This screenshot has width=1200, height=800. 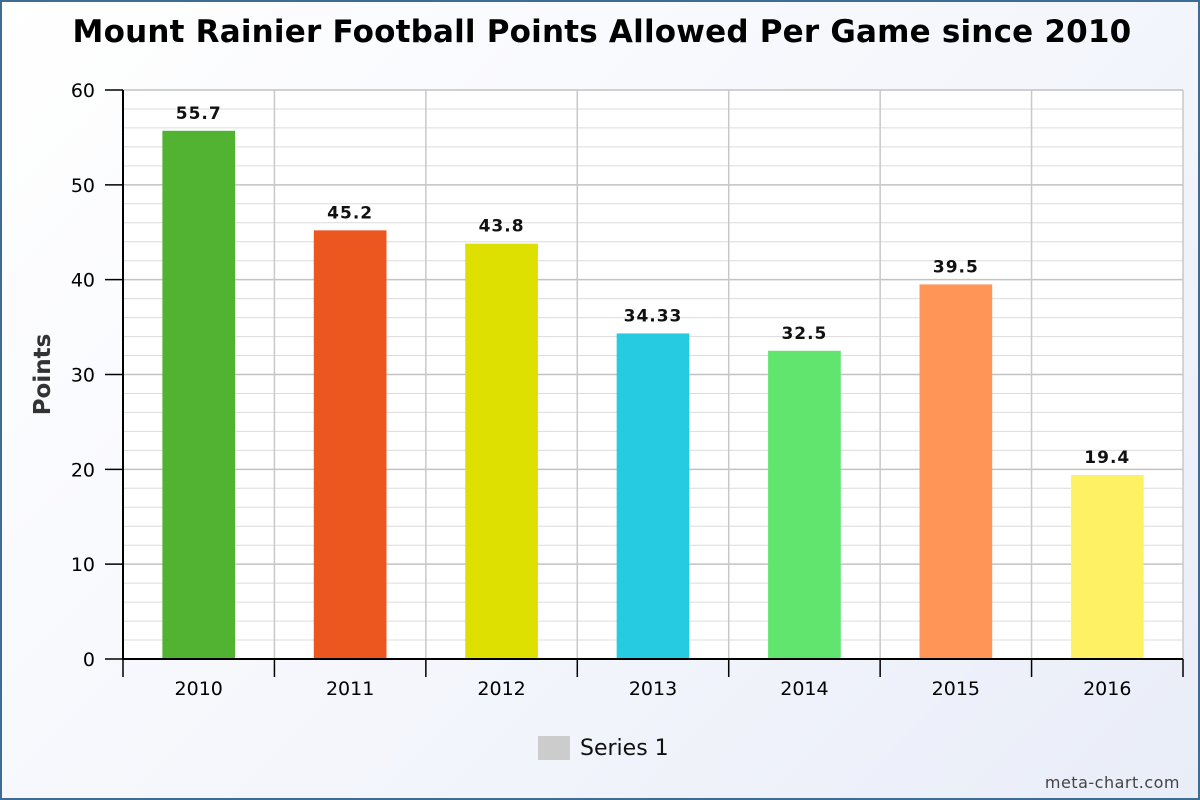 What do you see at coordinates (501, 451) in the screenshot?
I see `bar-2012` at bounding box center [501, 451].